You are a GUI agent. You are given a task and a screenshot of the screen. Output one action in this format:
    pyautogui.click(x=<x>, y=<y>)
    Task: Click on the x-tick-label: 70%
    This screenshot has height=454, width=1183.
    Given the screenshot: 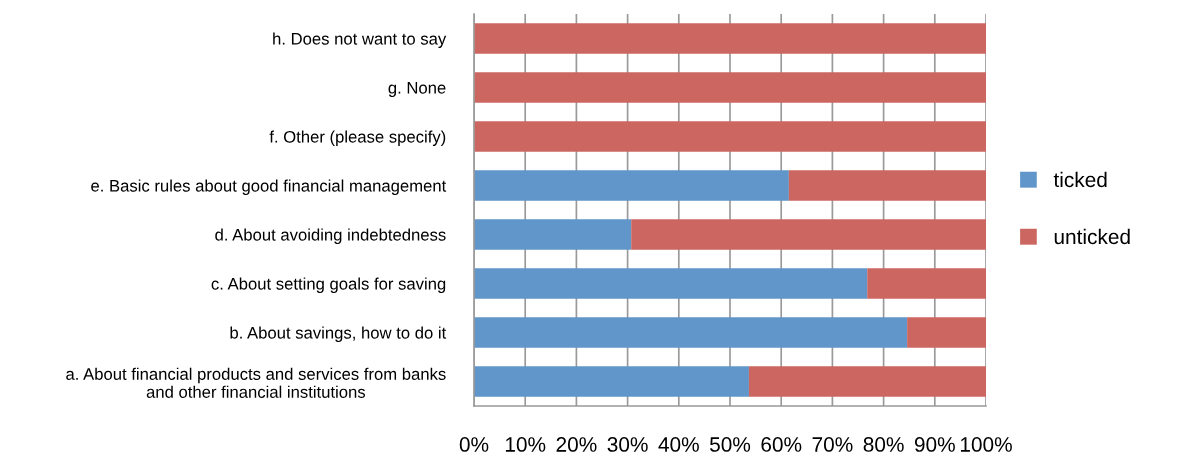 What is the action you would take?
    pyautogui.click(x=832, y=444)
    